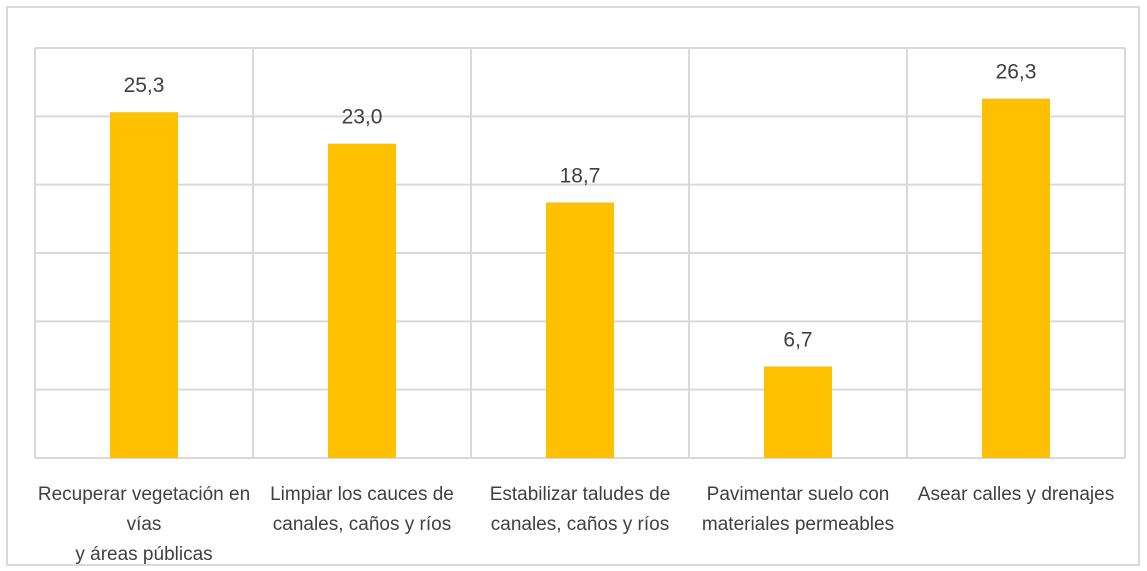  Describe the element at coordinates (144, 509) in the screenshot. I see `category-label-line: Recuperar vegetación en vías` at that location.